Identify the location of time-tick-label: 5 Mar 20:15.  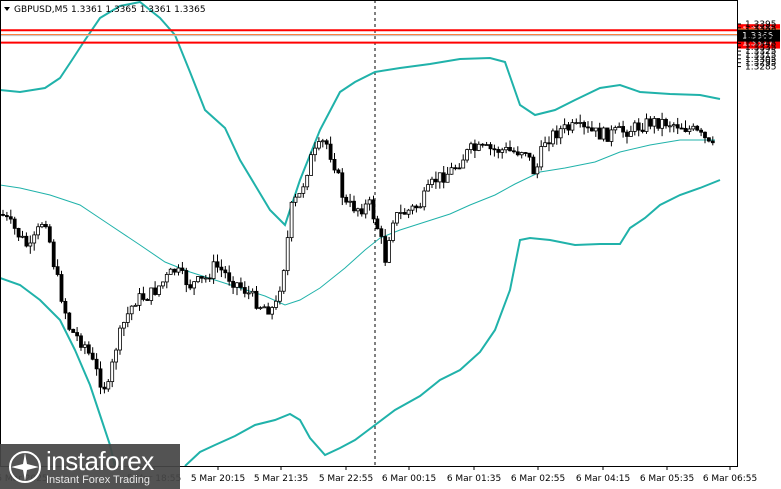
(218, 479).